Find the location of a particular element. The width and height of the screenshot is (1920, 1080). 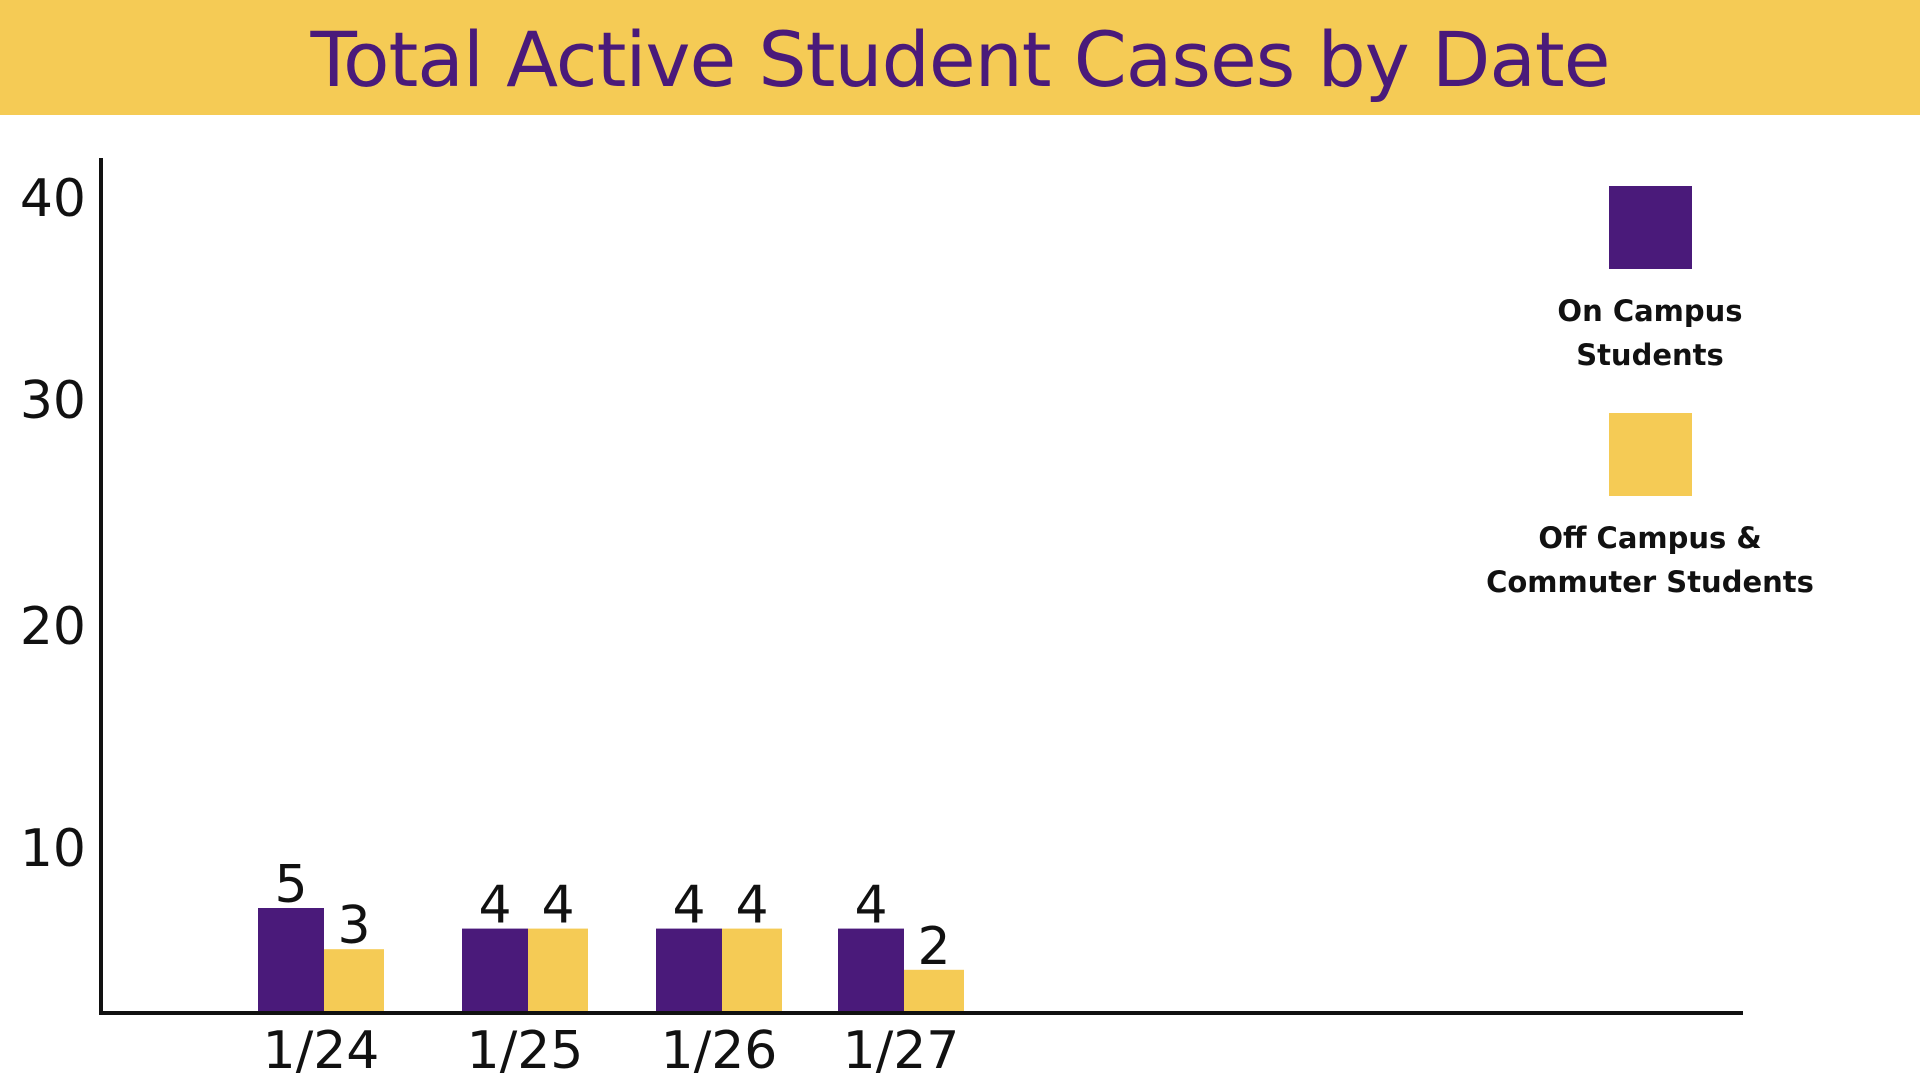

legend-label-off-campus: Off Campus & Commuter Students is located at coordinates (1650, 560).